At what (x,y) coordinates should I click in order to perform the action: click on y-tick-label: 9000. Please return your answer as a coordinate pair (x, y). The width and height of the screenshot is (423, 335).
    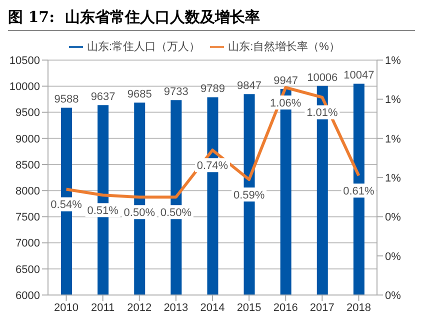
    Looking at the image, I should click on (28, 139).